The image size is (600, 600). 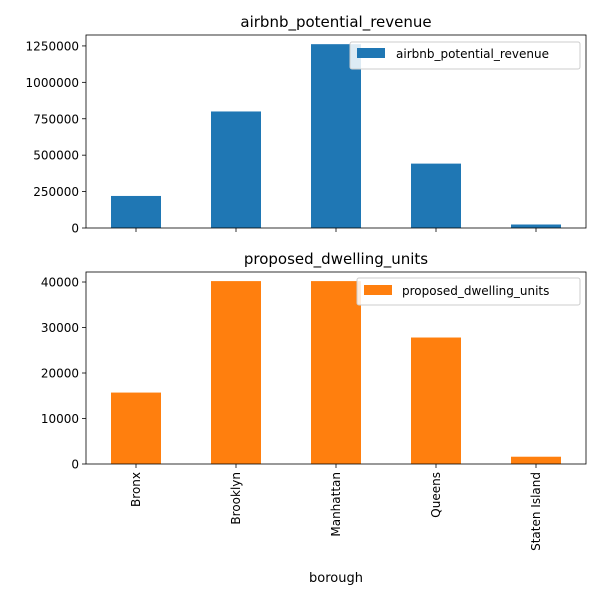 What do you see at coordinates (60, 328) in the screenshot?
I see `ytick-label-dwelling-30000: 30000` at bounding box center [60, 328].